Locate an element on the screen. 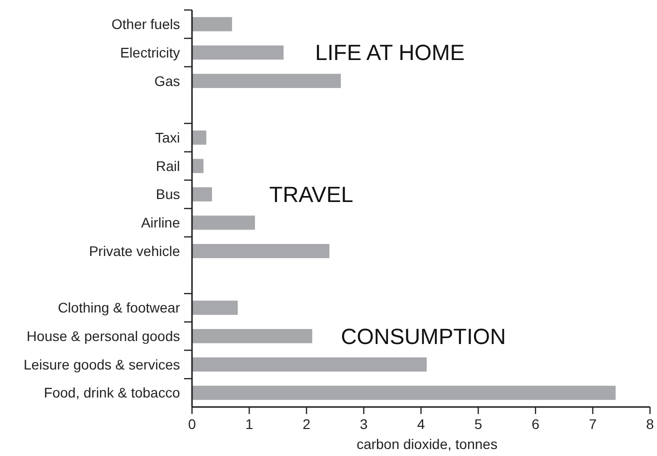 The image size is (657, 456). x-tick-label: 3 is located at coordinates (364, 424).